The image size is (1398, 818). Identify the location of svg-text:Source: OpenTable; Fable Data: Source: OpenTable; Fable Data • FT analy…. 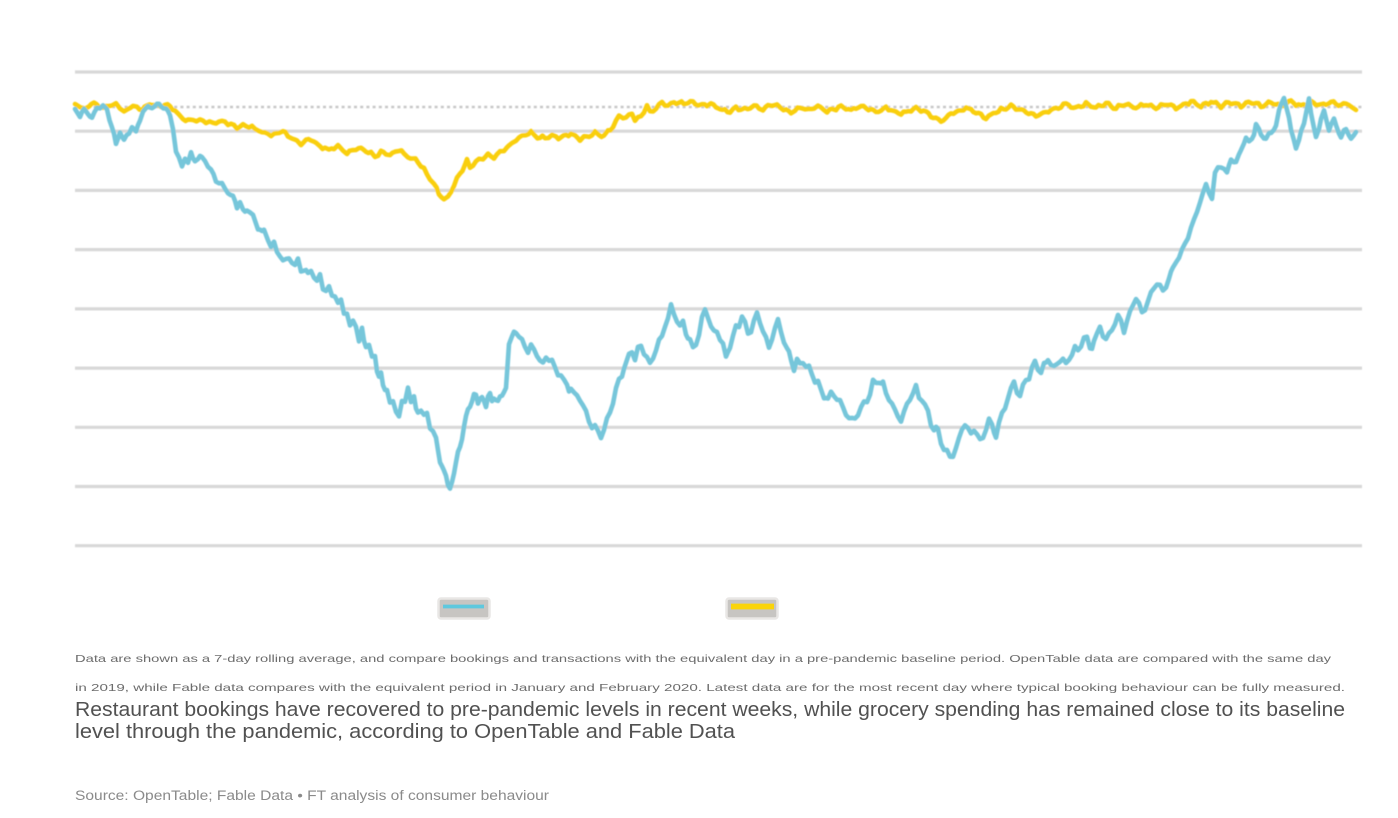
(312, 795).